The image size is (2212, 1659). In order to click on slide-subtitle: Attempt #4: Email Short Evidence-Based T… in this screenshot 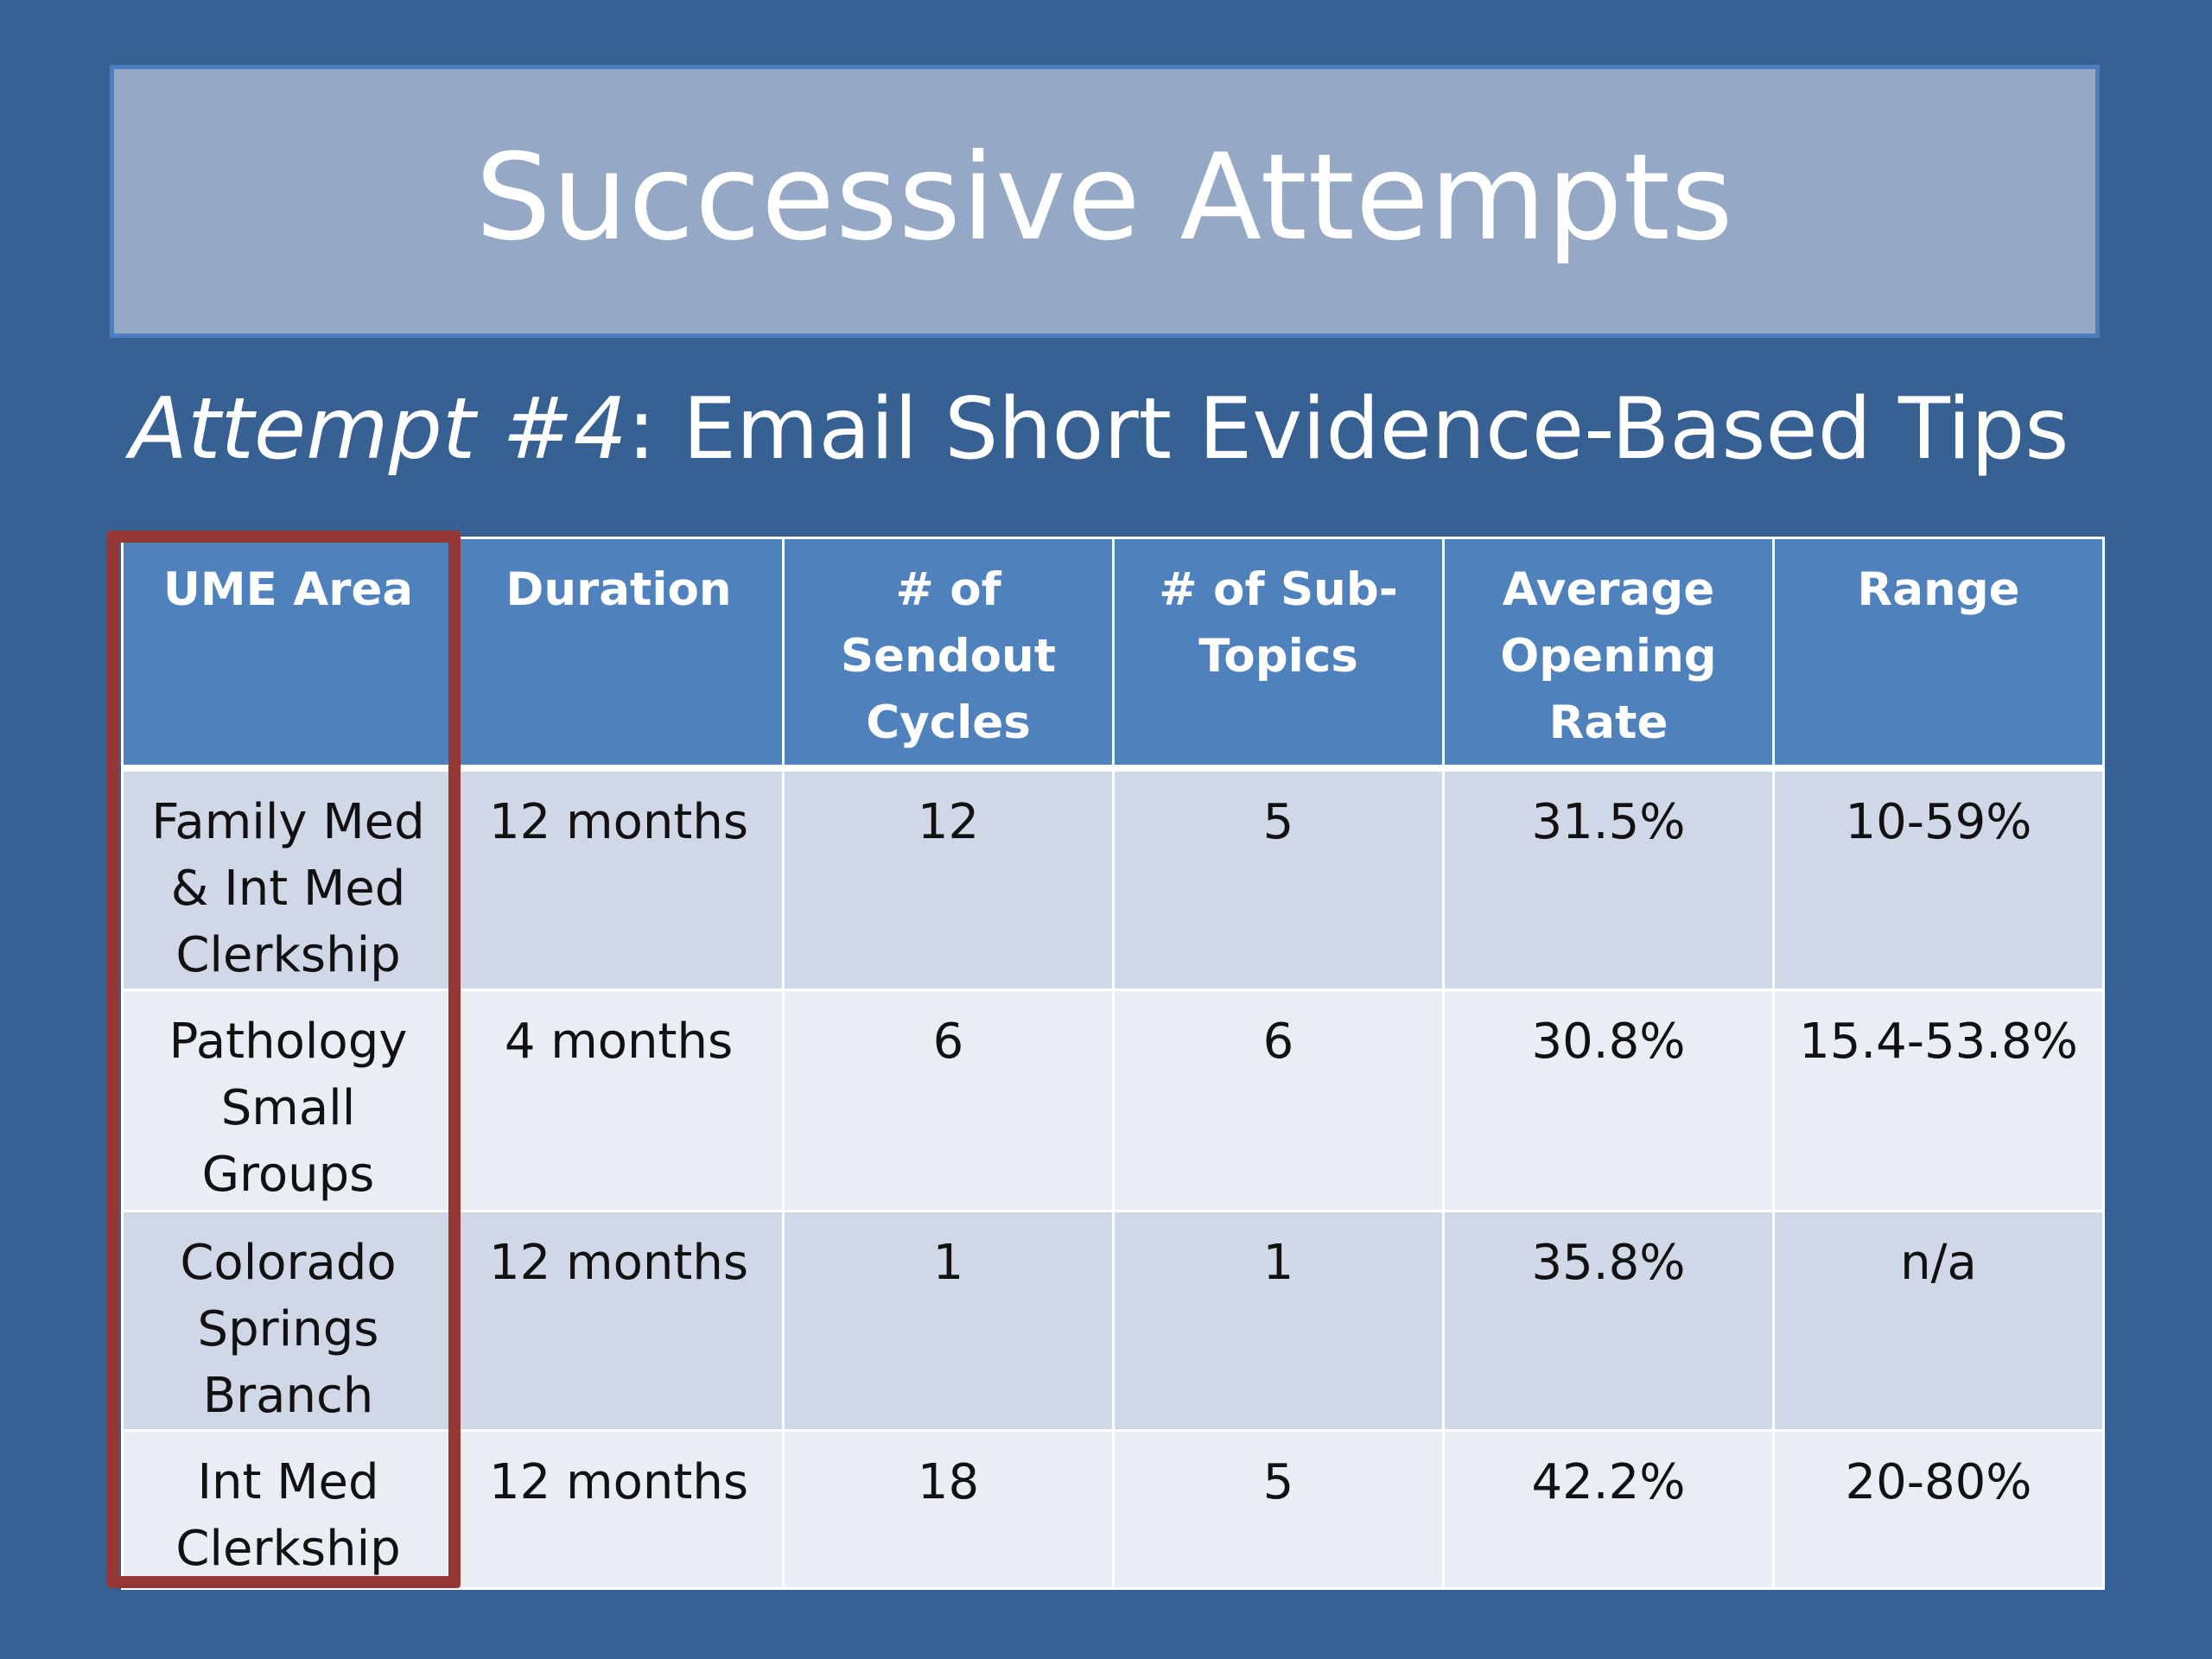, I will do `click(1099, 429)`.